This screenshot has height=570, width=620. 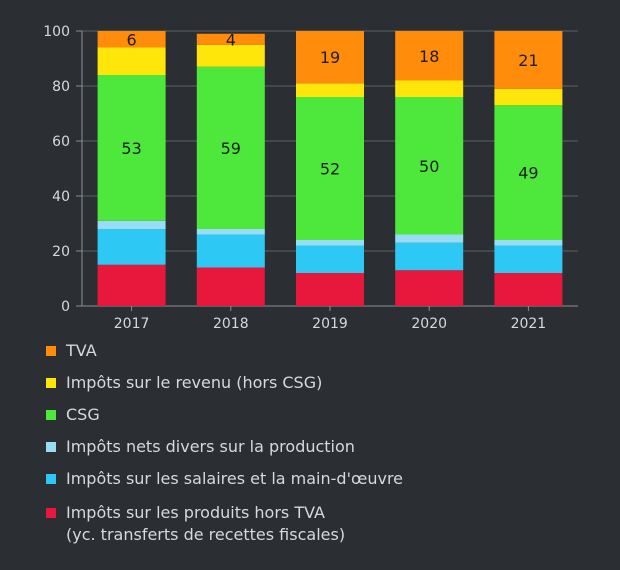 I want to click on legend-label-line: Impôts nets divers sur la production, so click(x=210, y=446).